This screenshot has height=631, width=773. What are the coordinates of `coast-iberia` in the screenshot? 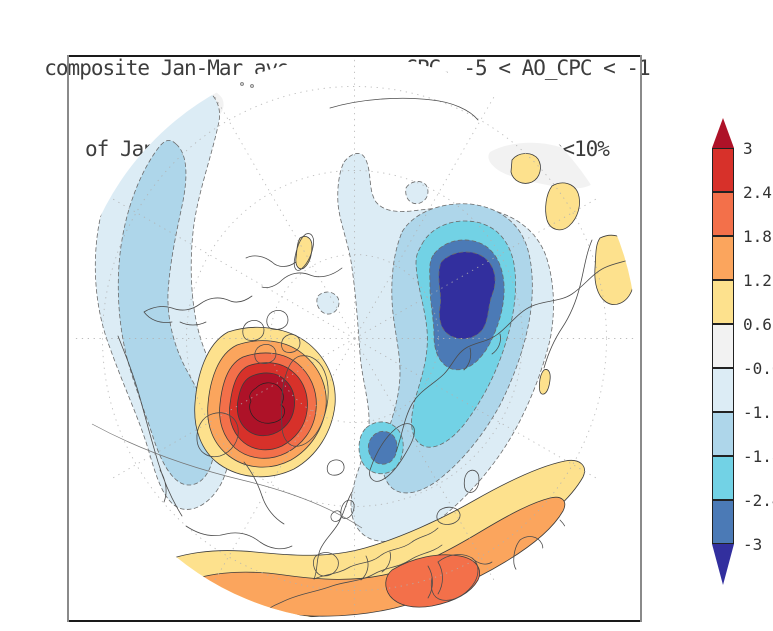 It's located at (326, 564).